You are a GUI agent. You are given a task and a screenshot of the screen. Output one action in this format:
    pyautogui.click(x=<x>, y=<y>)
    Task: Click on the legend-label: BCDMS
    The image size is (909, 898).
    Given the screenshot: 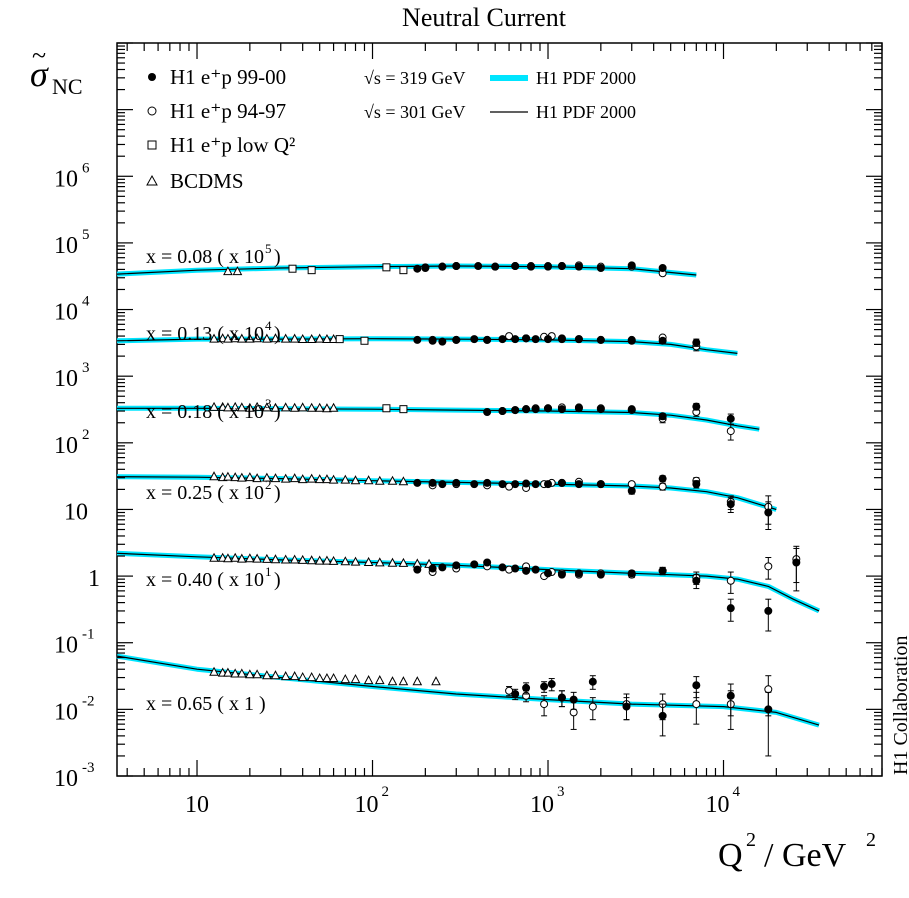 What is the action you would take?
    pyautogui.click(x=207, y=181)
    